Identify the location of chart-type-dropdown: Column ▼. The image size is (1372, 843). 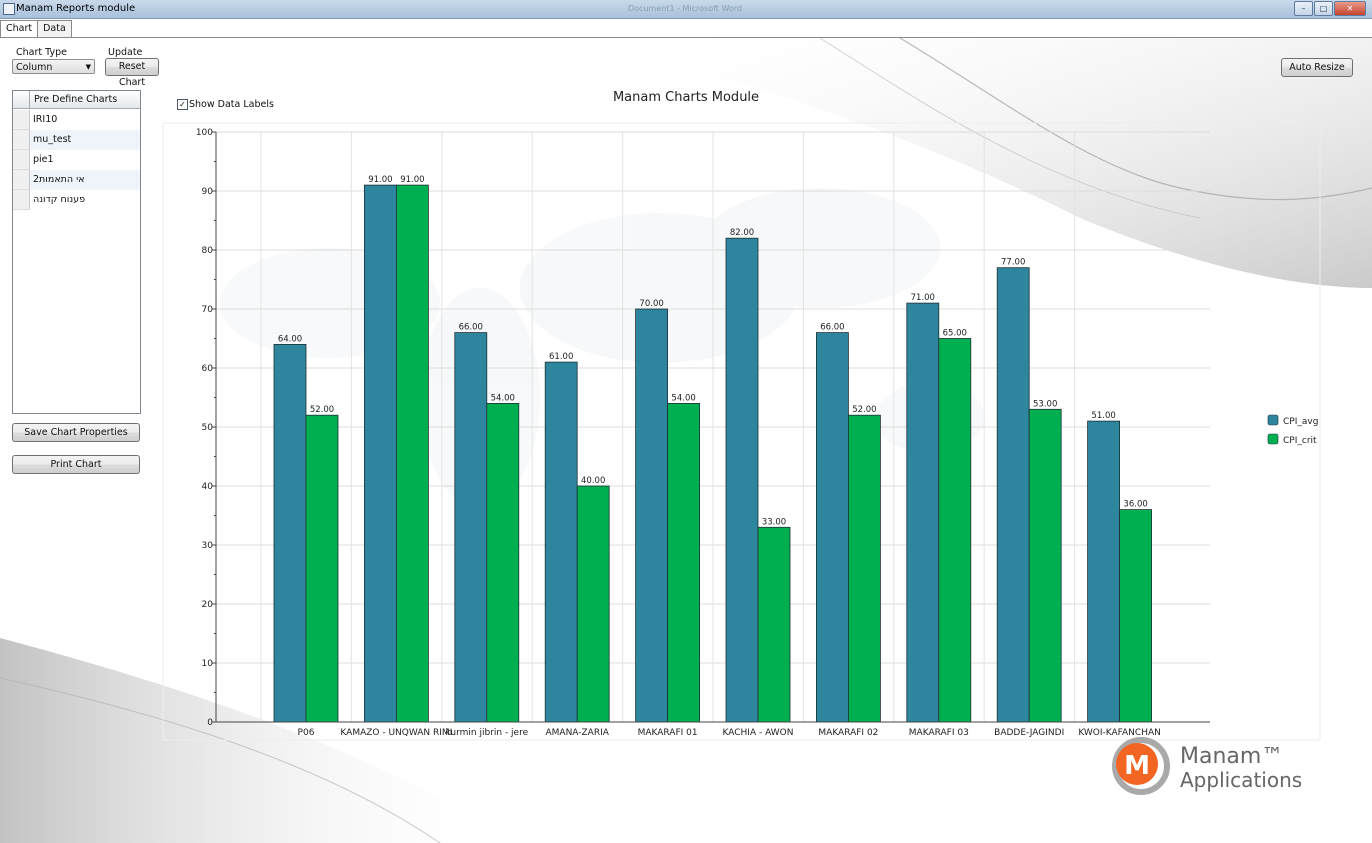
(53, 66).